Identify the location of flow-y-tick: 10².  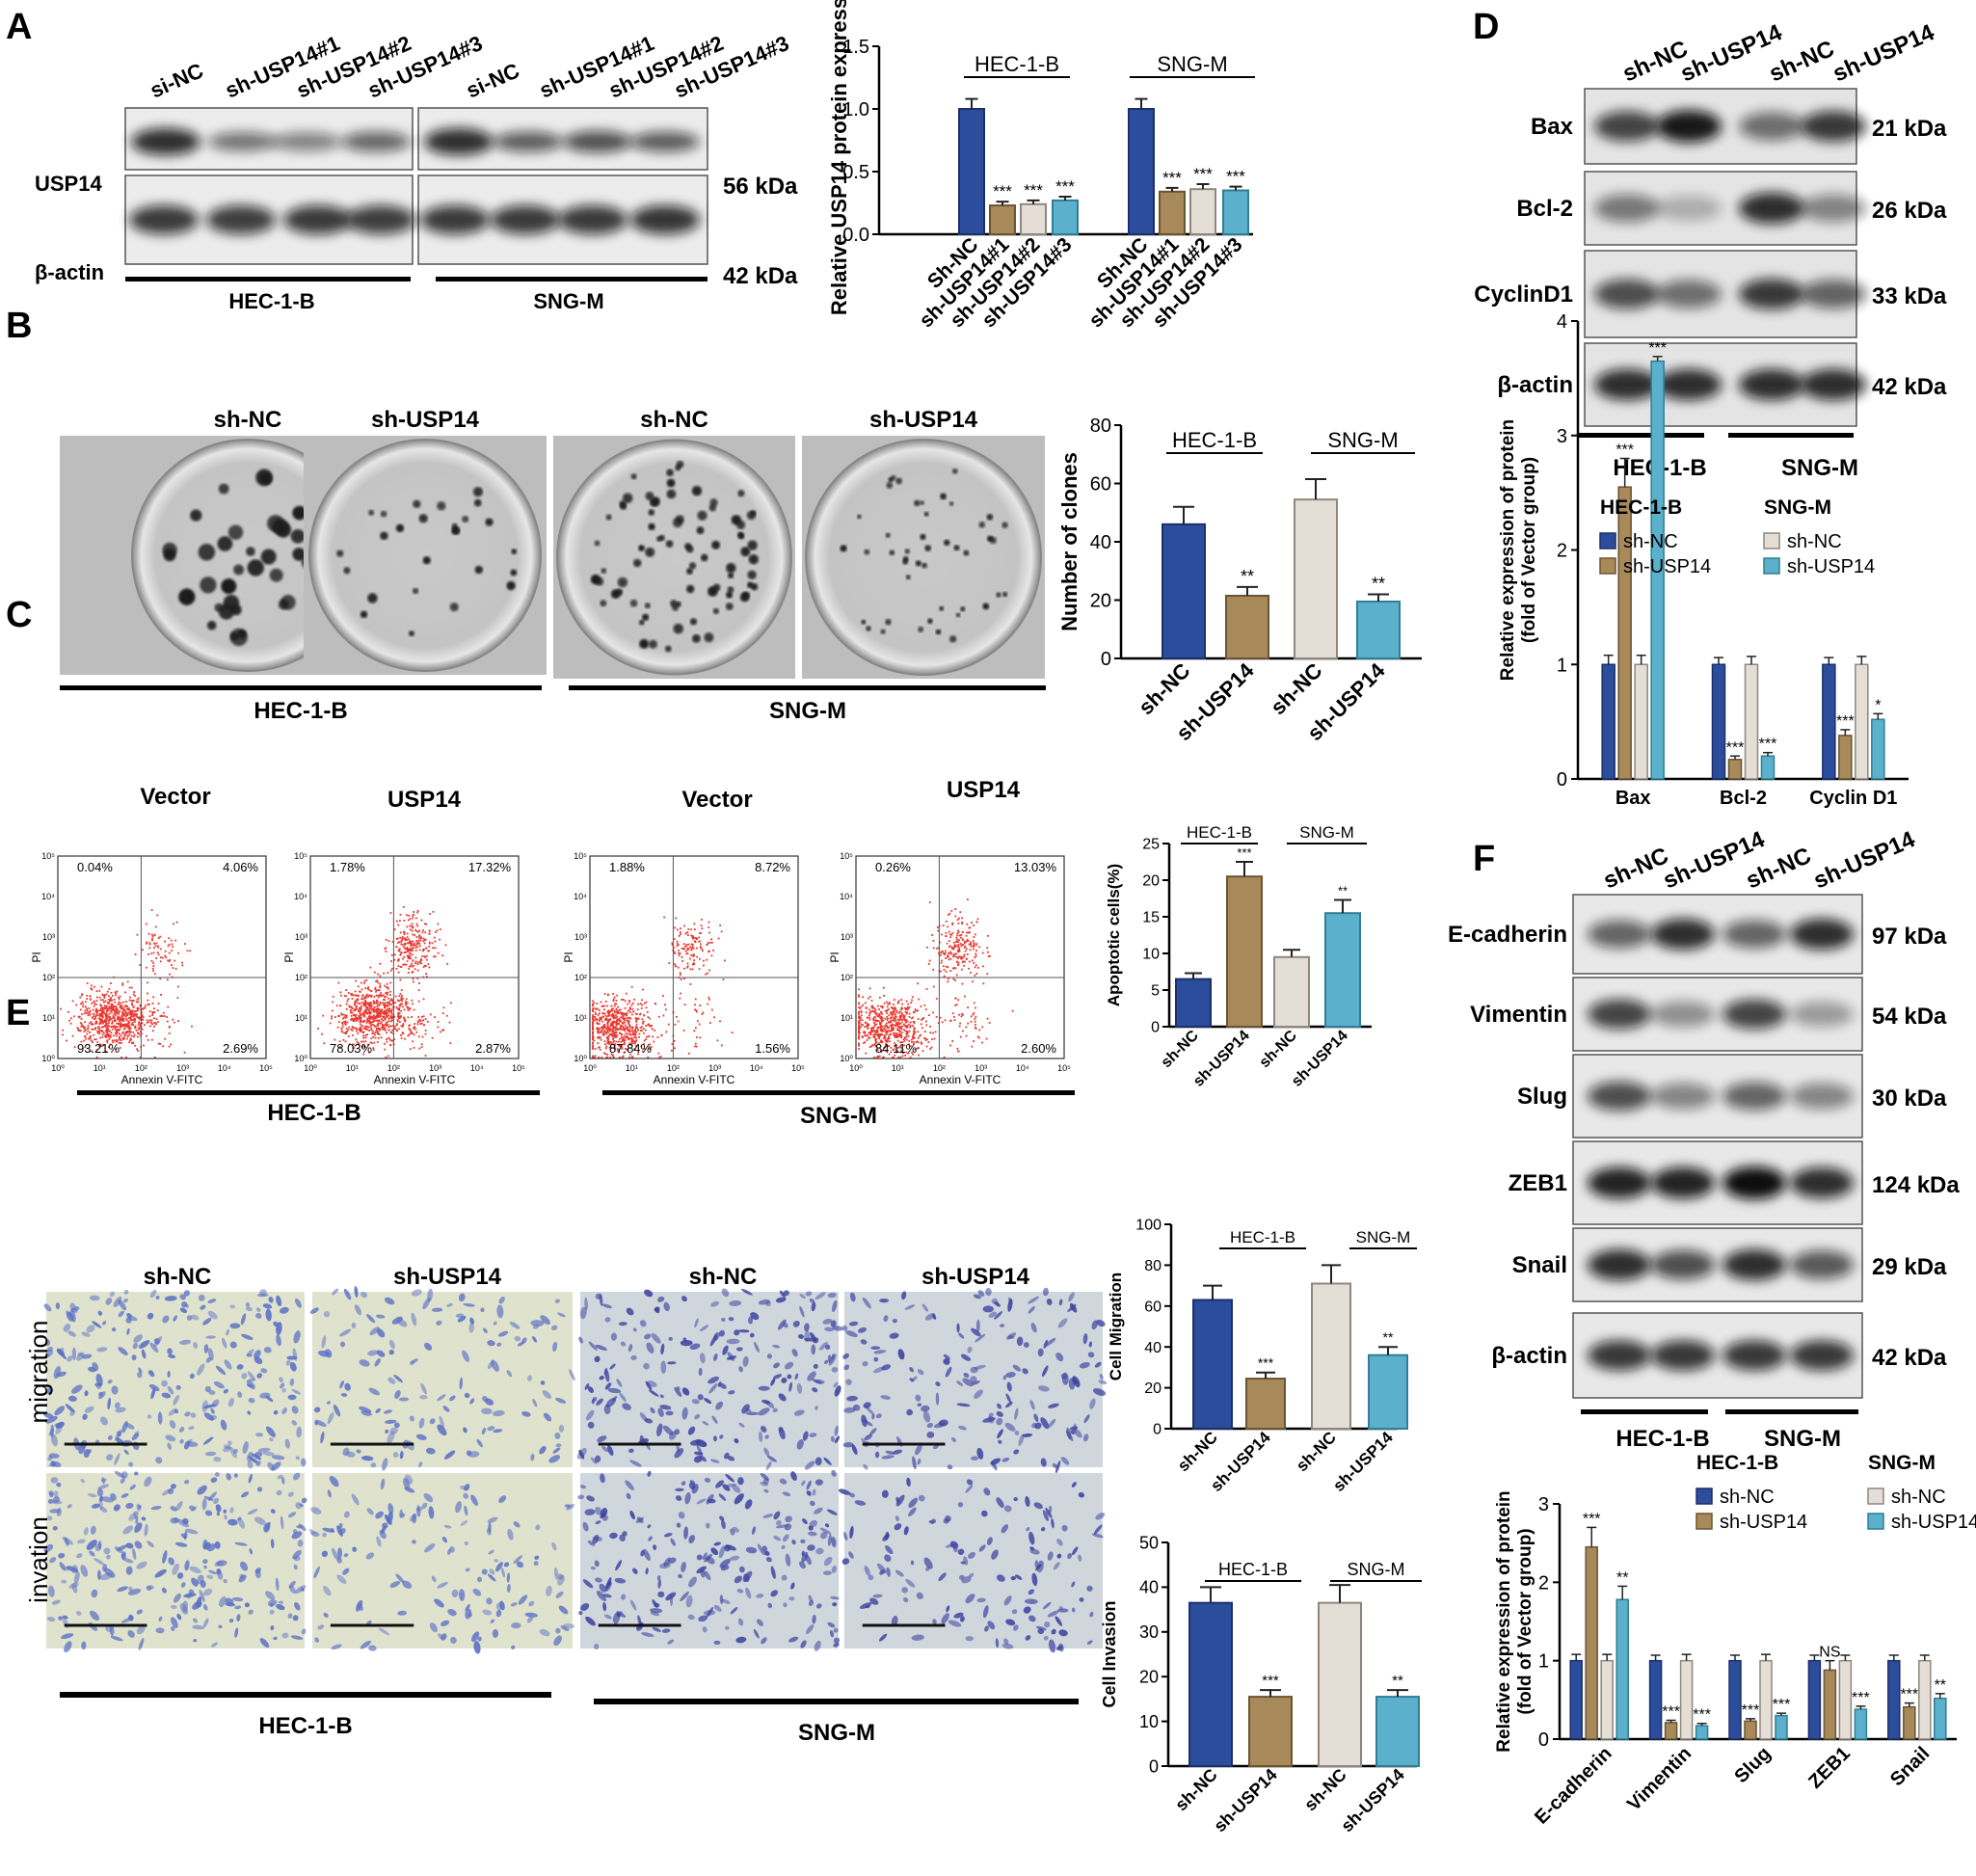
(580, 977).